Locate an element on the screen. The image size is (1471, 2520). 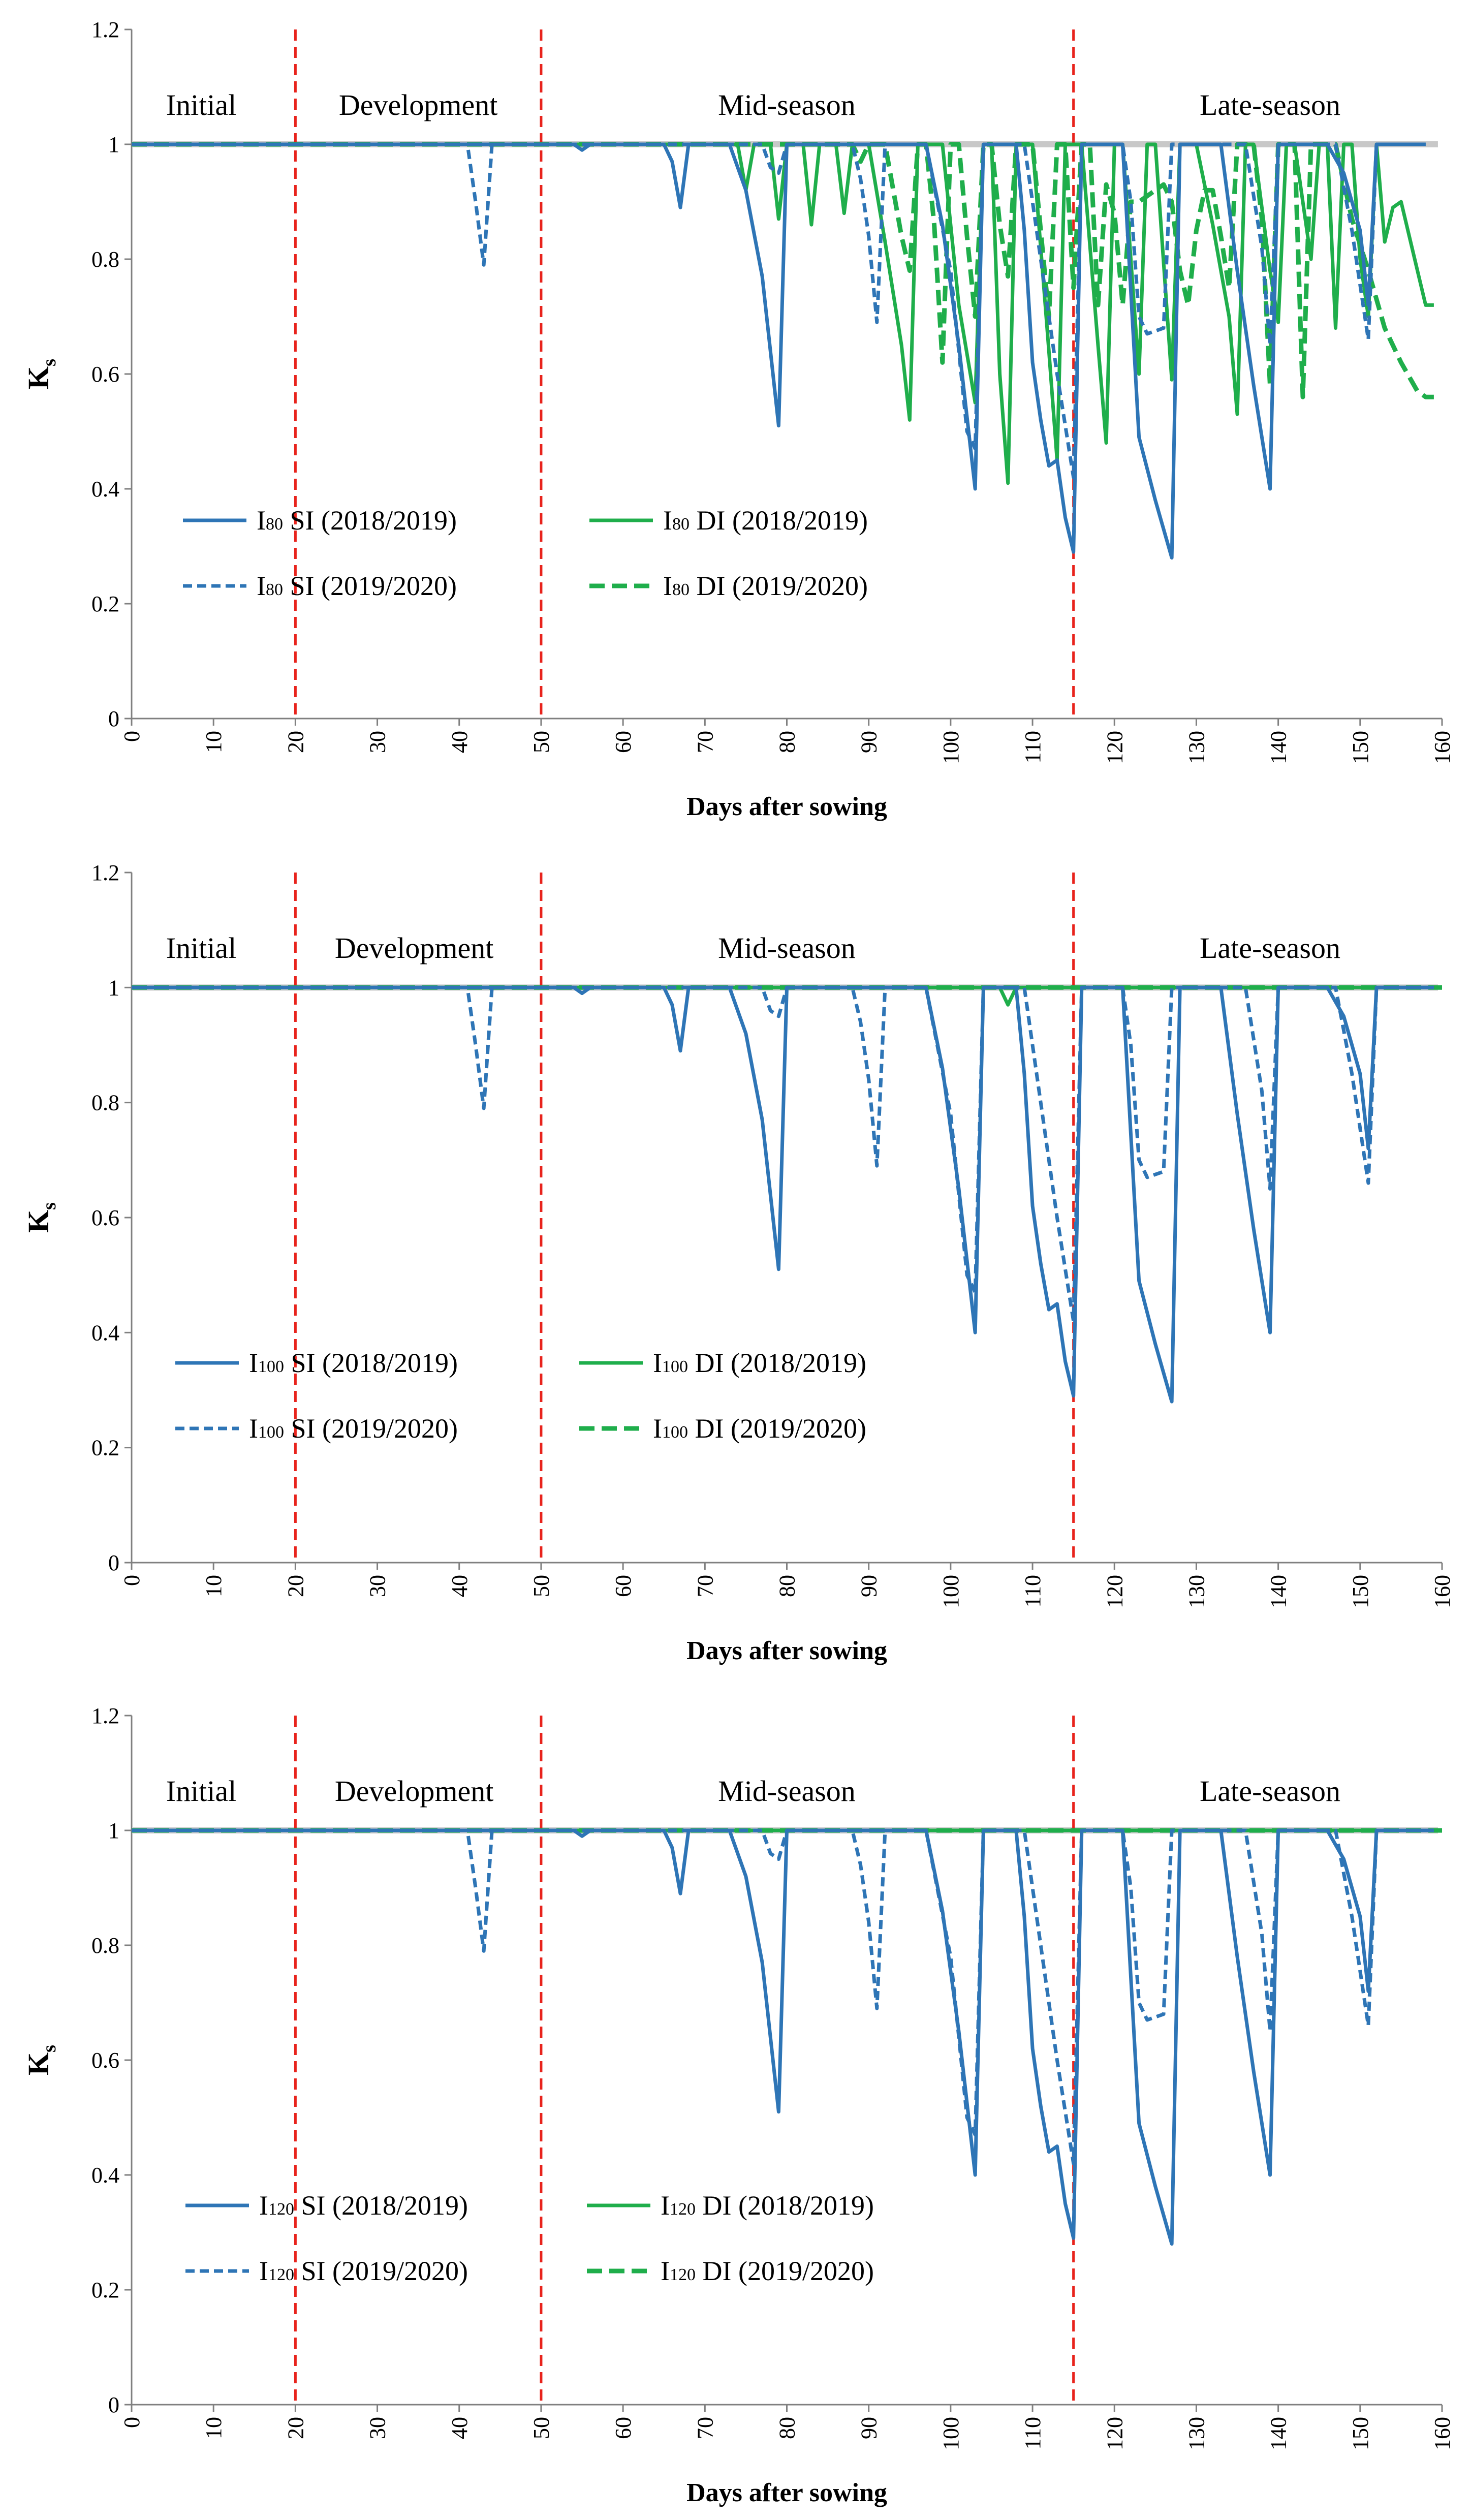
legend-label: I80 DI (2018/2019) is located at coordinates (766, 520).